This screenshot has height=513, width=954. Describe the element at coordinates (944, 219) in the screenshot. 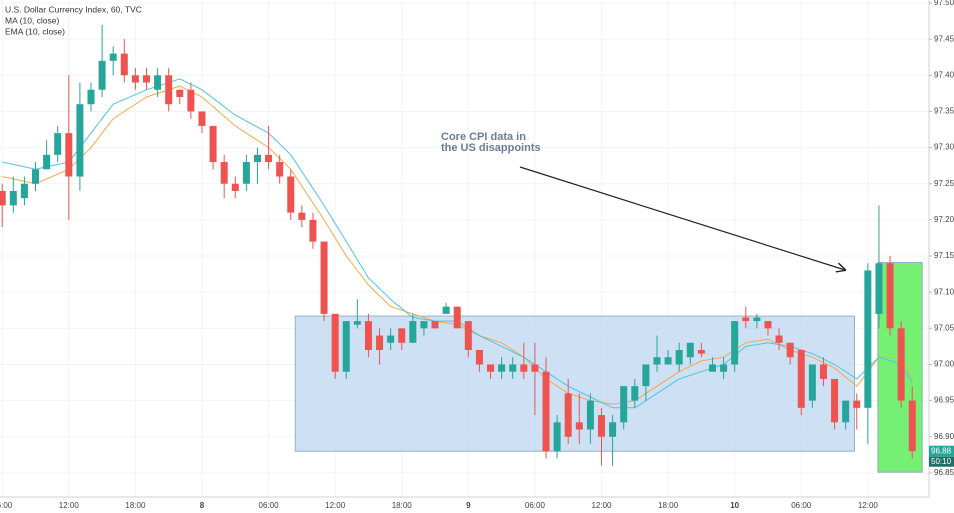

I see `y-tick-label: 97.20` at that location.